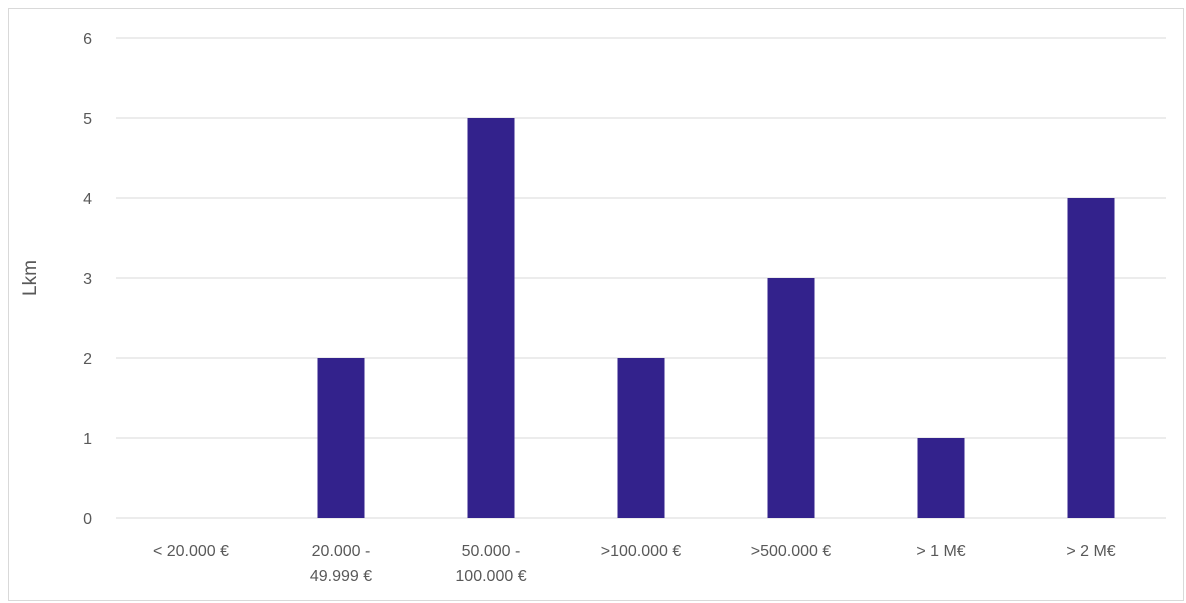 This screenshot has height=603, width=1186. What do you see at coordinates (791, 551) in the screenshot?
I see `x-tick-label: >500.000 €` at bounding box center [791, 551].